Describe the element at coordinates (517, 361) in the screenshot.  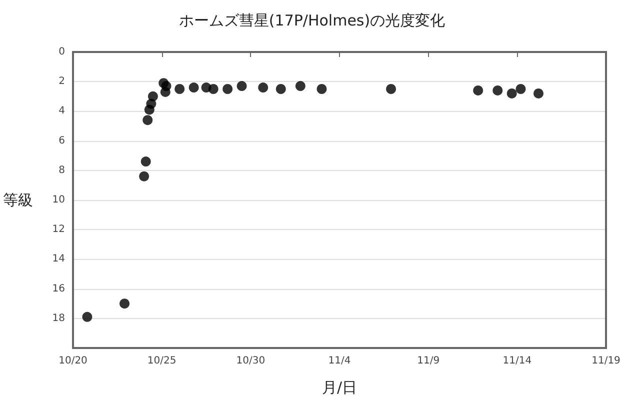
I see `x-tick-label: 11/14` at that location.